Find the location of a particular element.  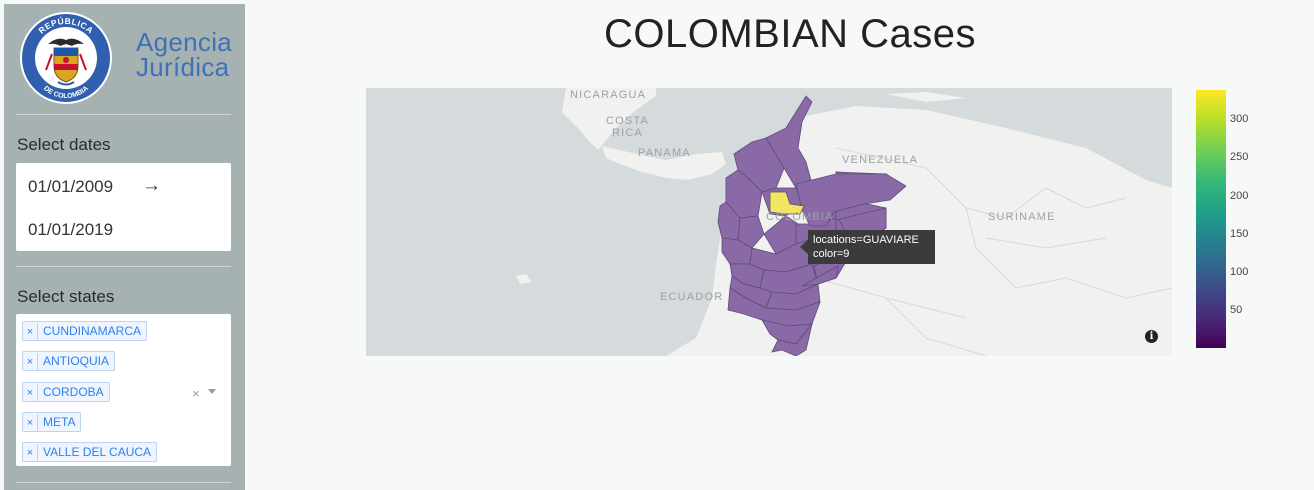

date-range-picker: 01/01/2009 → 01/01/2019 is located at coordinates (123, 207).